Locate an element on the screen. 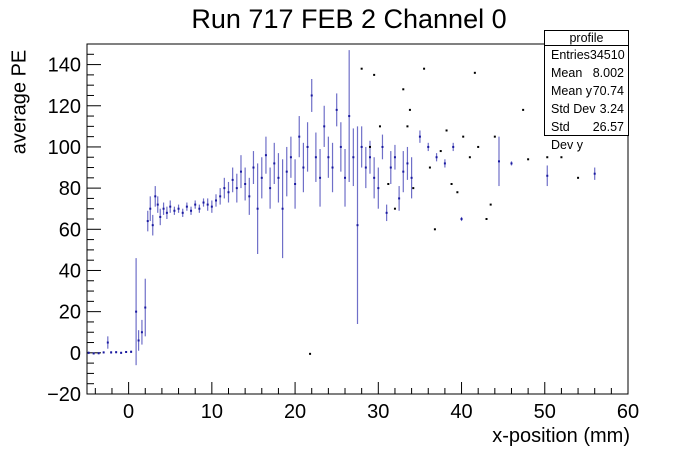 The width and height of the screenshot is (698, 451). y-axis-label: average PE is located at coordinates (19, 102).